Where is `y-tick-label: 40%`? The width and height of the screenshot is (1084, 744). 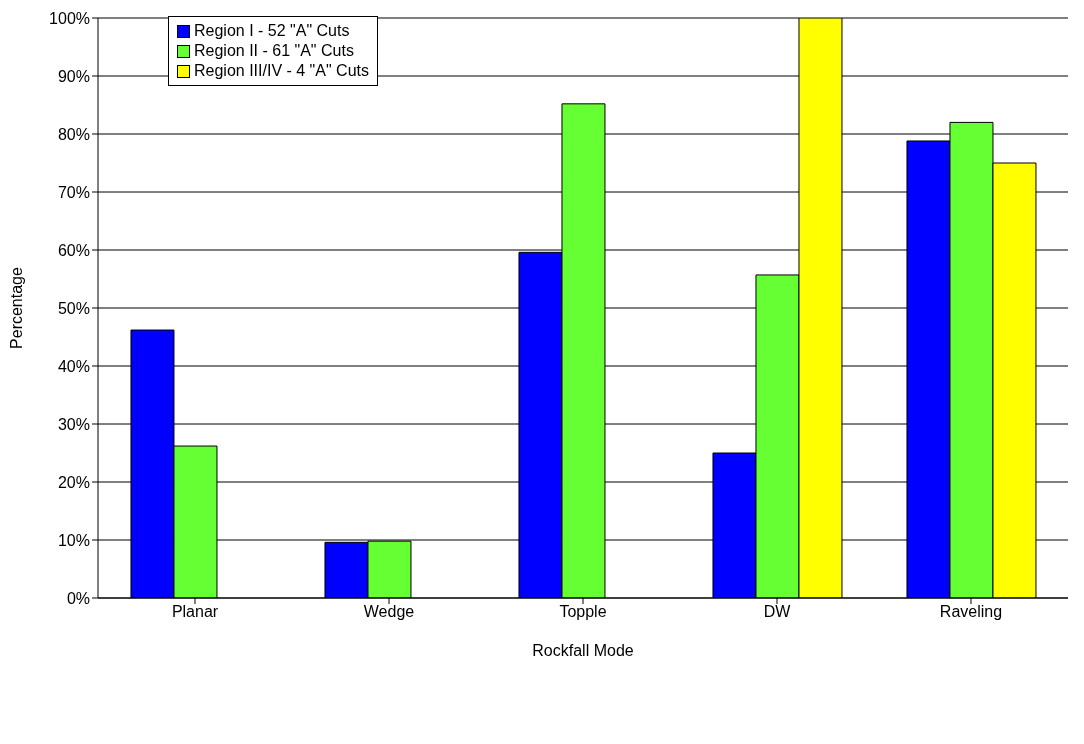
y-tick-label: 40% is located at coordinates (73, 366).